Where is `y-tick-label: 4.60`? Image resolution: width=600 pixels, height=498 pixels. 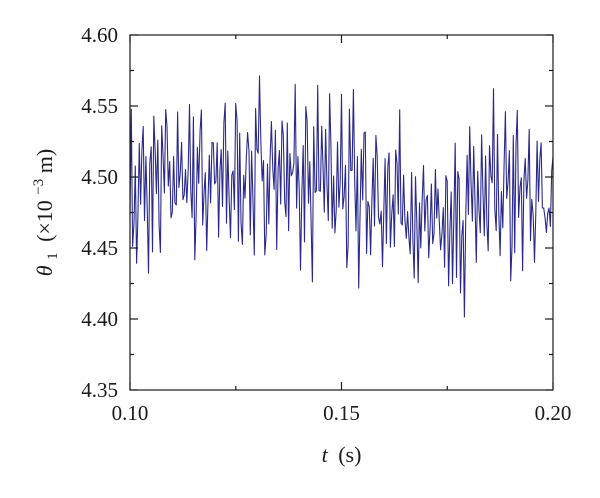
y-tick-label: 4.60 is located at coordinates (99, 35).